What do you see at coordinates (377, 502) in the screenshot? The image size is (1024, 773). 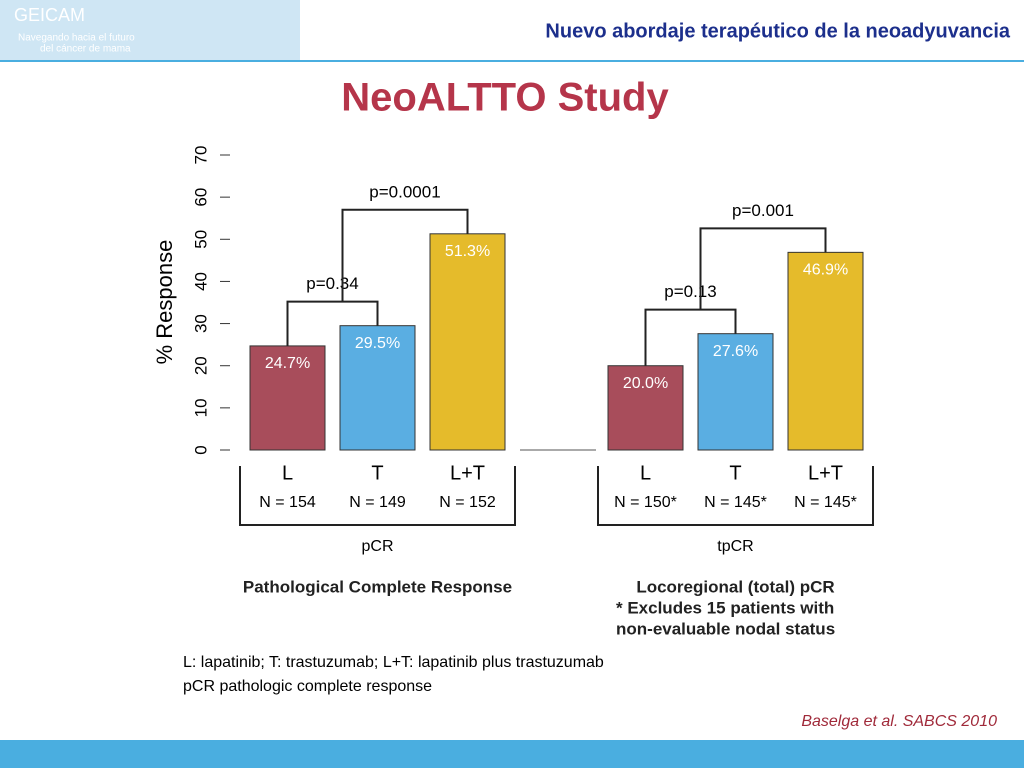 I see `n-label: N = 149` at bounding box center [377, 502].